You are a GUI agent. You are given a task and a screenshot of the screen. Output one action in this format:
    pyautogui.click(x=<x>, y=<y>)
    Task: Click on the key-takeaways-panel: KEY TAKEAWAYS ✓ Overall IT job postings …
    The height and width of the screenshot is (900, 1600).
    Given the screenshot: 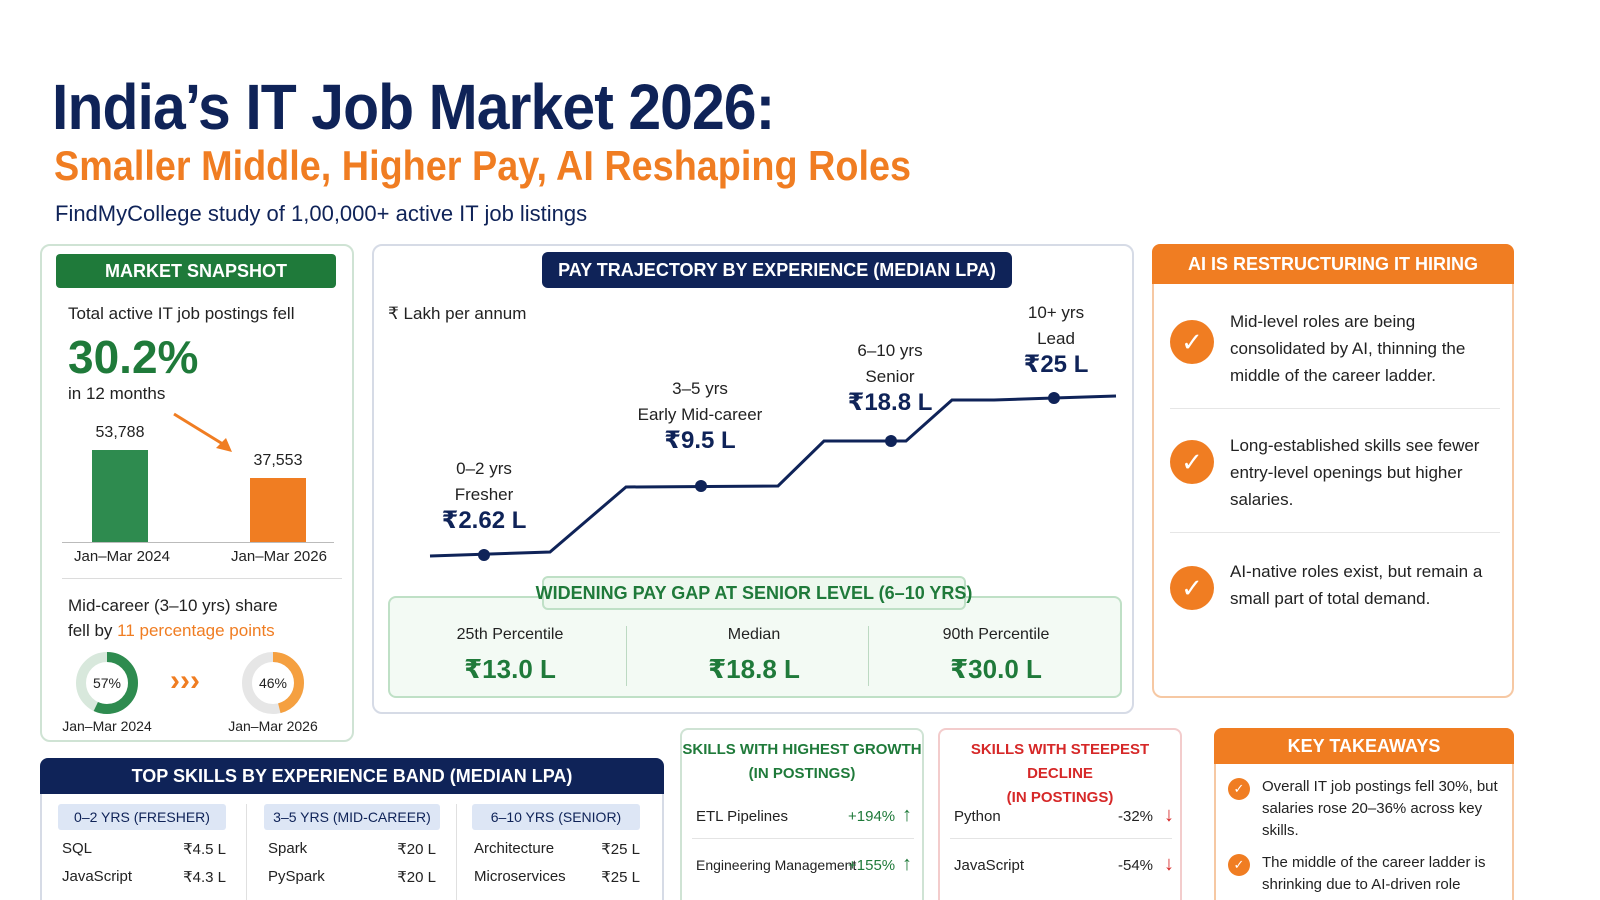 What is the action you would take?
    pyautogui.click(x=1364, y=814)
    